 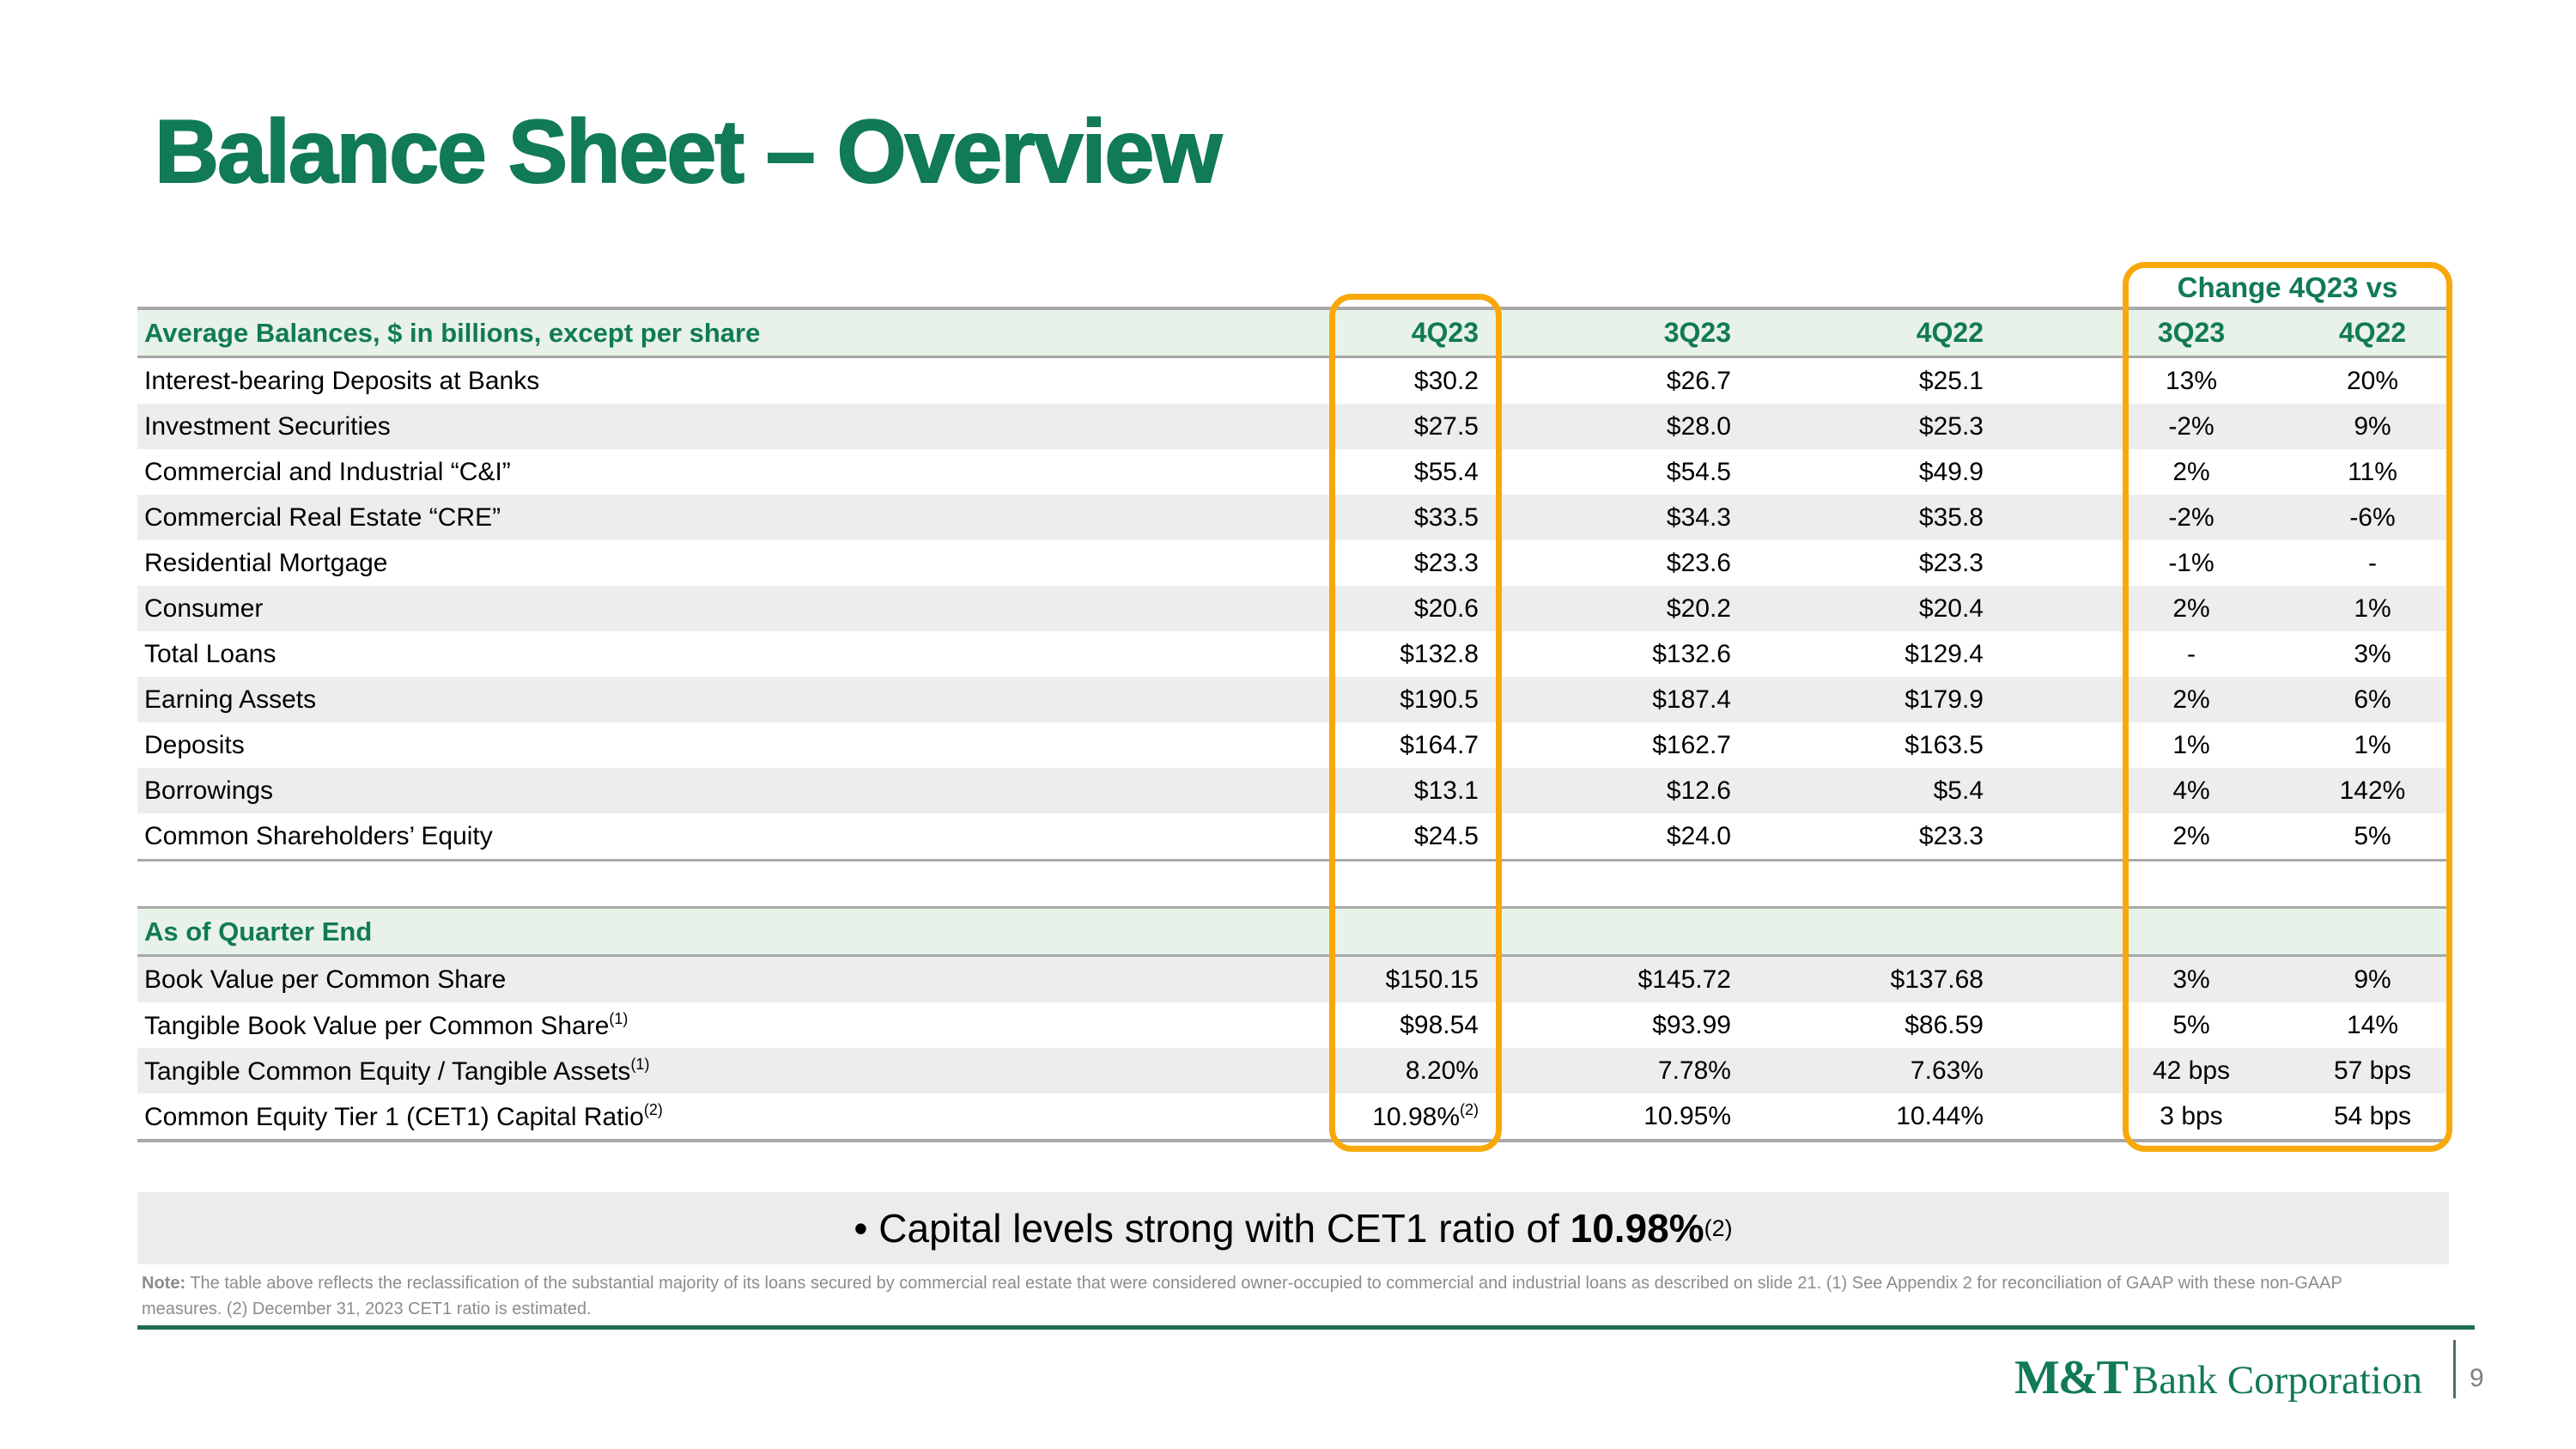 What do you see at coordinates (204, 608) in the screenshot?
I see `row-label: Consumer` at bounding box center [204, 608].